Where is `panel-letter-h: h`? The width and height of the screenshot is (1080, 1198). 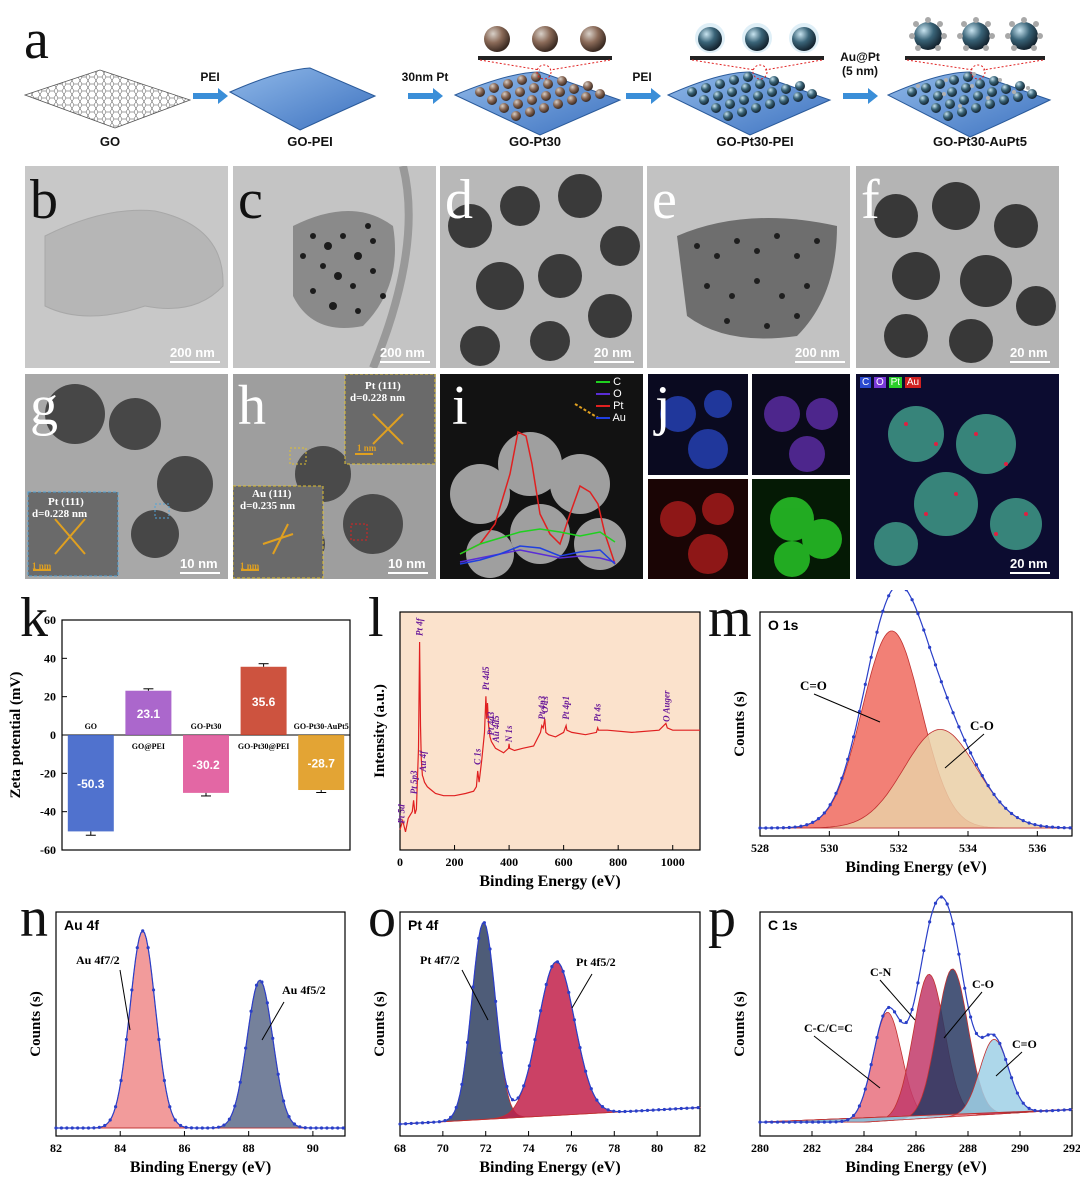
panel-letter-h: h is located at coordinates (252, 406).